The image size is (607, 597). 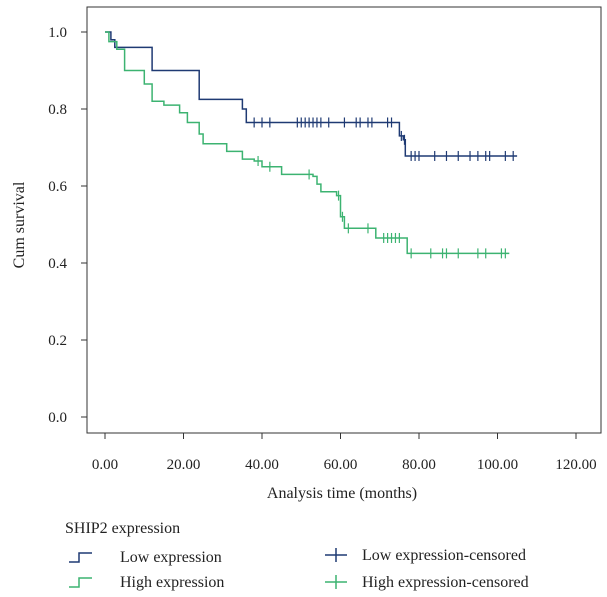 What do you see at coordinates (344, 453) in the screenshot?
I see `x-axis: 0.00 20.00 40.00 60.00 80.00 100.00 120.00` at bounding box center [344, 453].